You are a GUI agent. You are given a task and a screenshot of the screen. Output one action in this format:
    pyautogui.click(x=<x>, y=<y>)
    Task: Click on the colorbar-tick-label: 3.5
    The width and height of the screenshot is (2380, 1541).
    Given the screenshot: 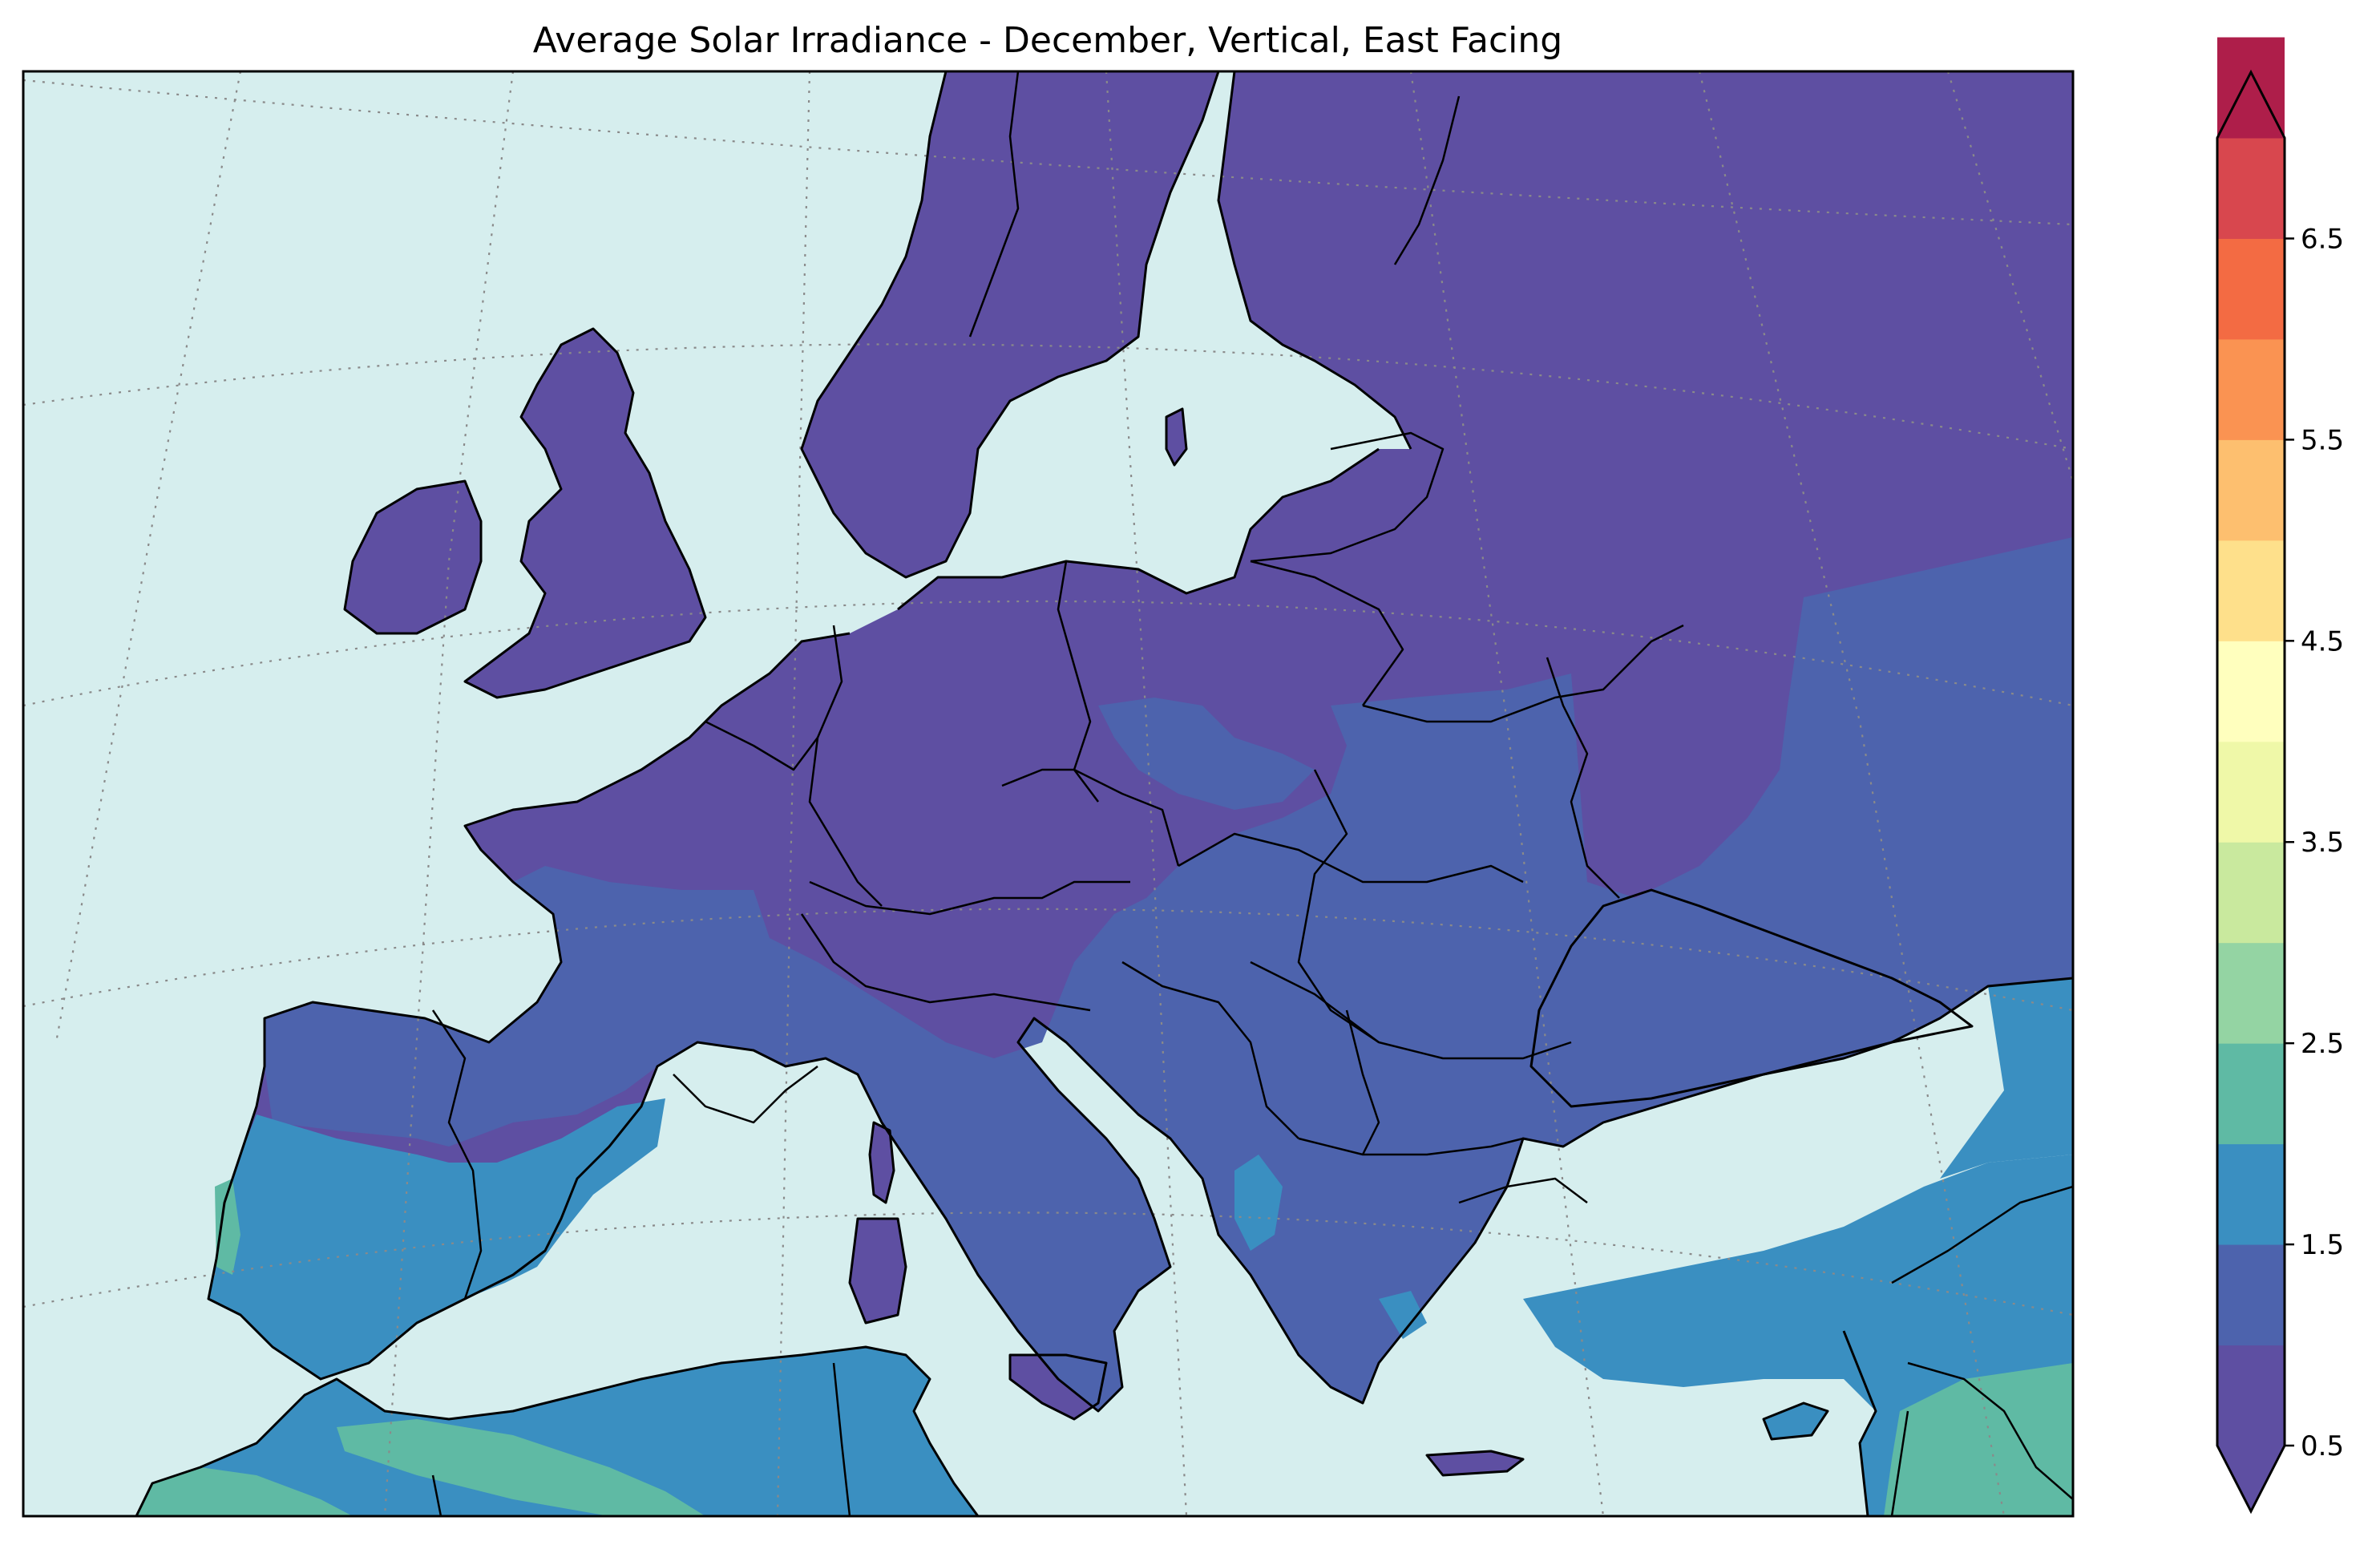 What is the action you would take?
    pyautogui.click(x=2322, y=843)
    